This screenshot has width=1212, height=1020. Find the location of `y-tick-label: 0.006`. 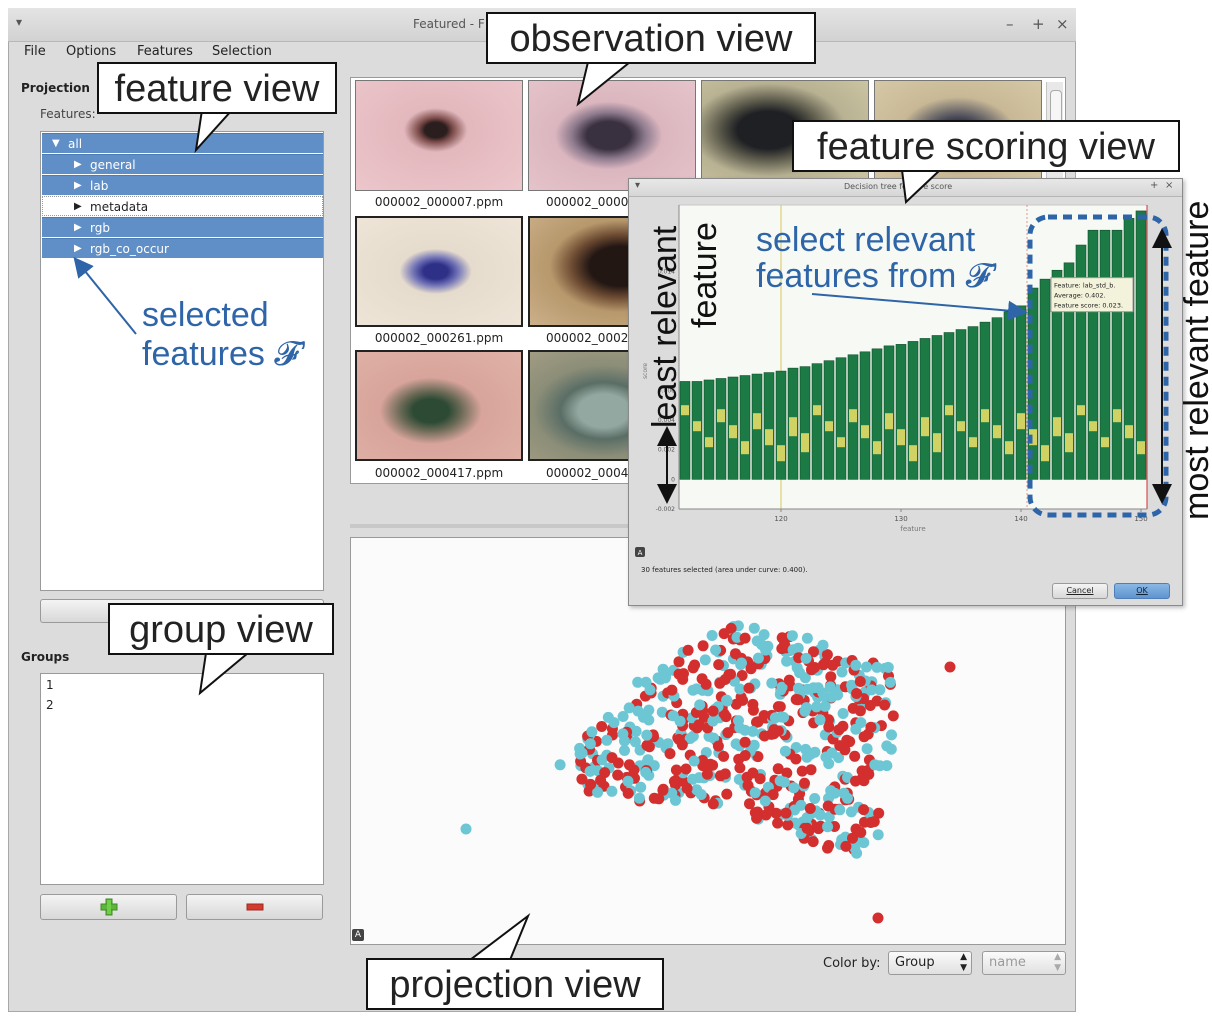

y-tick-label: 0.006 is located at coordinates (666, 390).